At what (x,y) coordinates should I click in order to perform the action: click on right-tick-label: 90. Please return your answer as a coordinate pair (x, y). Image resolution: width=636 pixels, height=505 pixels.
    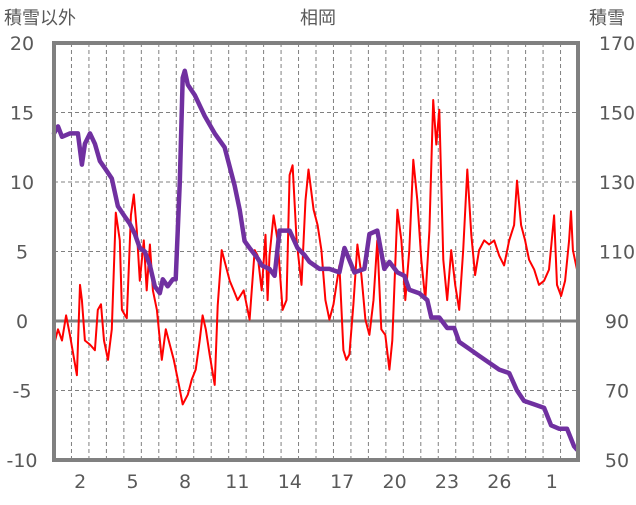
    Looking at the image, I should click on (617, 322).